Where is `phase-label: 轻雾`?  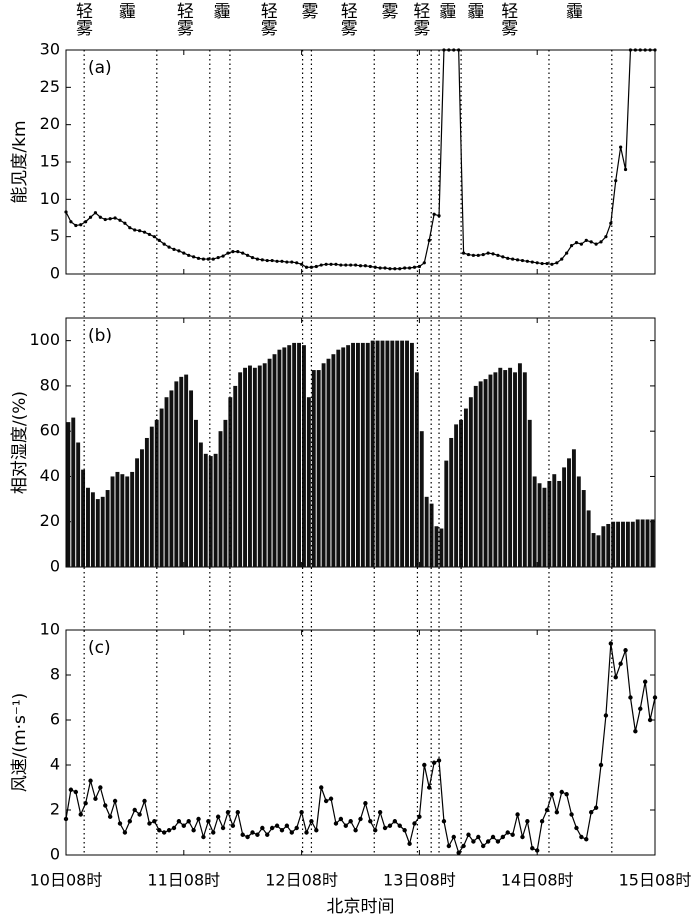
phase-label: 轻雾 is located at coordinates (183, 19).